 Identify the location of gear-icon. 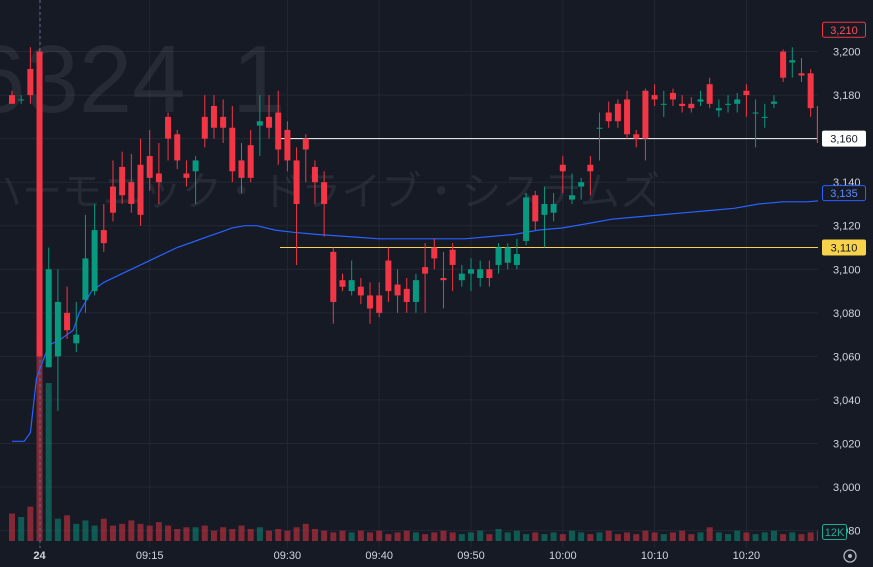
(850, 556).